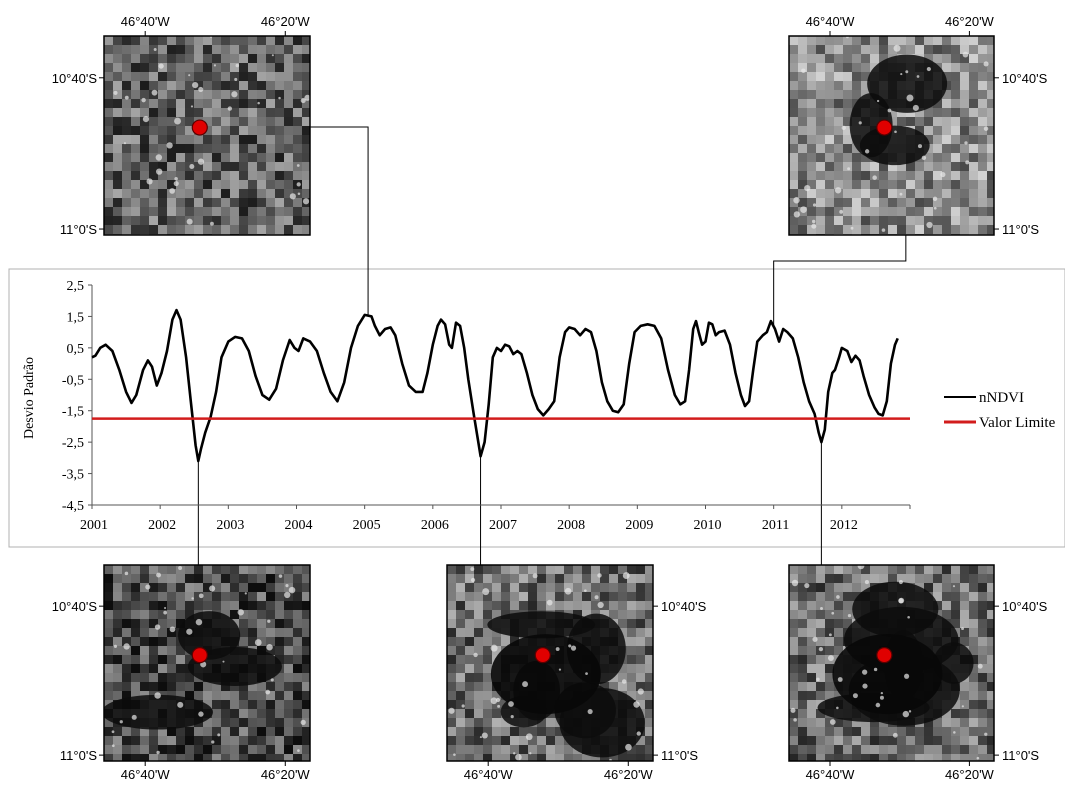 The image size is (1065, 789). Describe the element at coordinates (571, 525) in the screenshot. I see `x-tick-label: 2008` at that location.